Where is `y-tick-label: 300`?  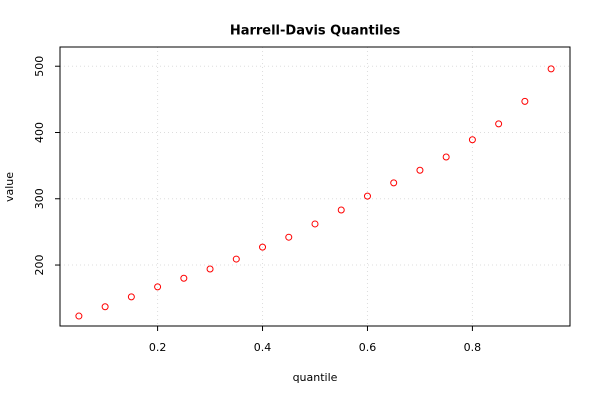 y-tick-label: 300 is located at coordinates (39, 198).